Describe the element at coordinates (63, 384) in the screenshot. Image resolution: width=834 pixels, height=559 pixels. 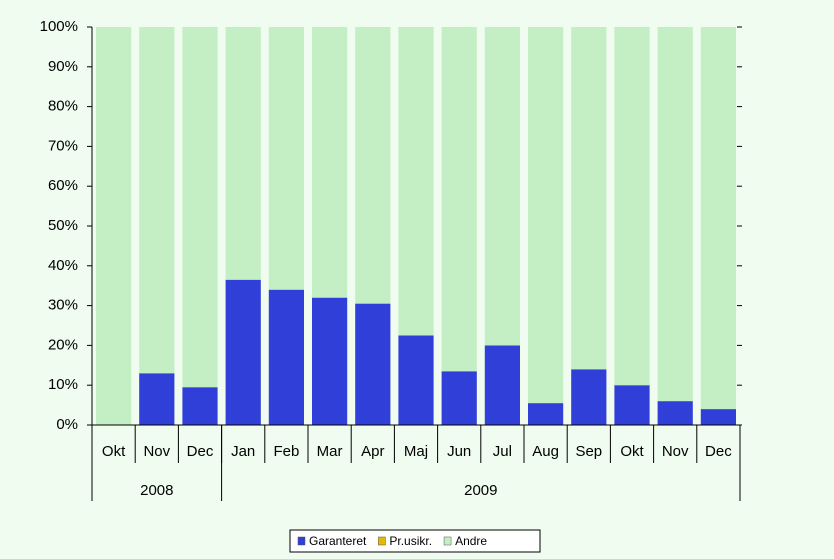
I see `y-tick-label: 10%` at that location.